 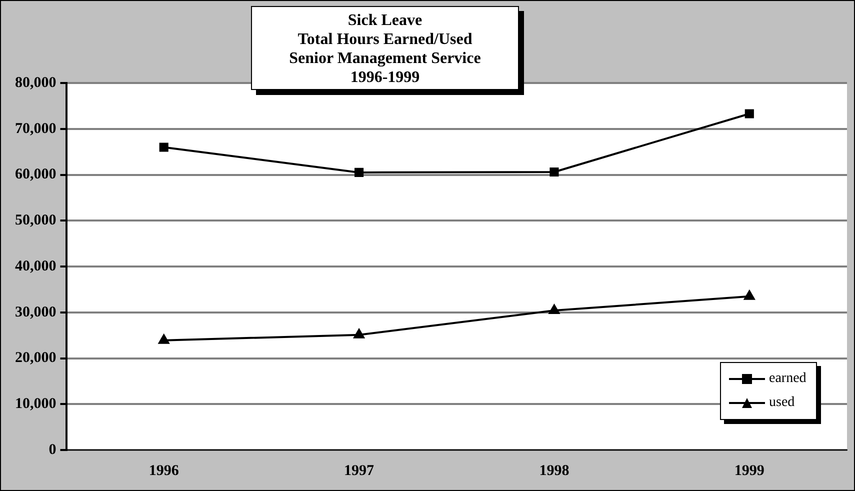 What do you see at coordinates (35, 220) in the screenshot?
I see `y-tick-label: 50,000` at bounding box center [35, 220].